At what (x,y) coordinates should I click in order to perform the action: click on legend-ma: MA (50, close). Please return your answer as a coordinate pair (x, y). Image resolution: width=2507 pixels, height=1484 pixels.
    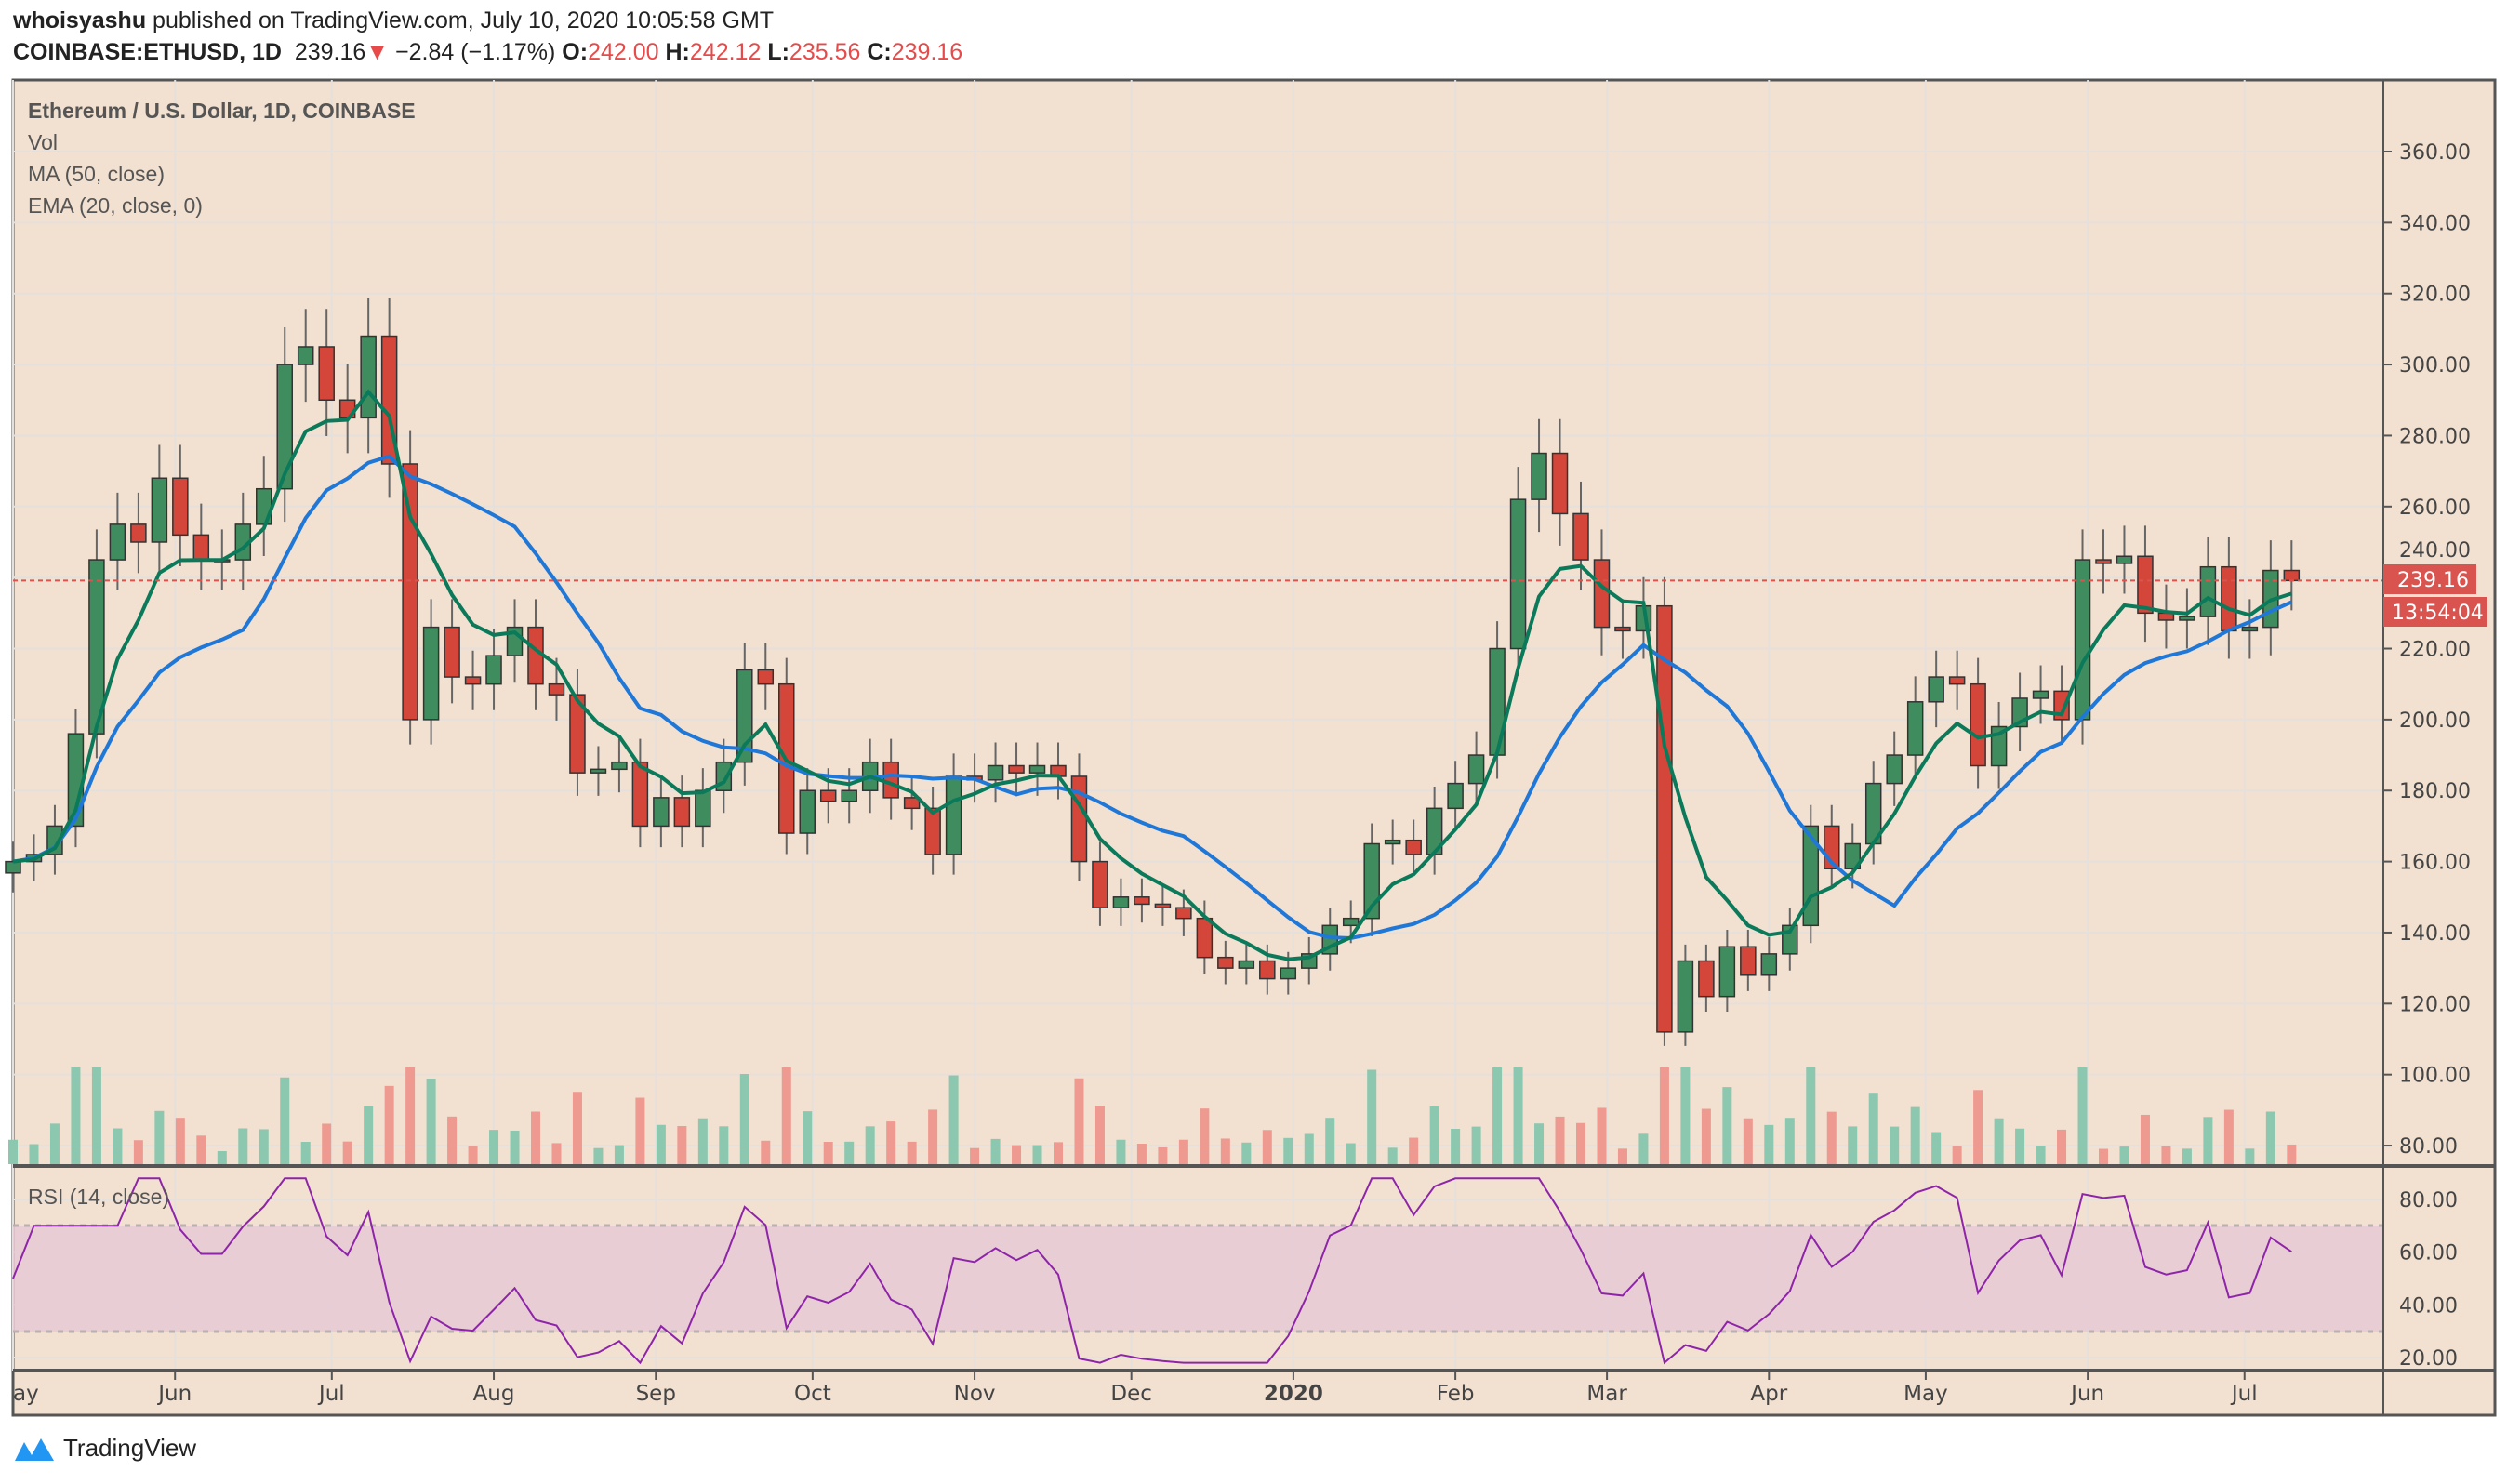
    Looking at the image, I should click on (96, 174).